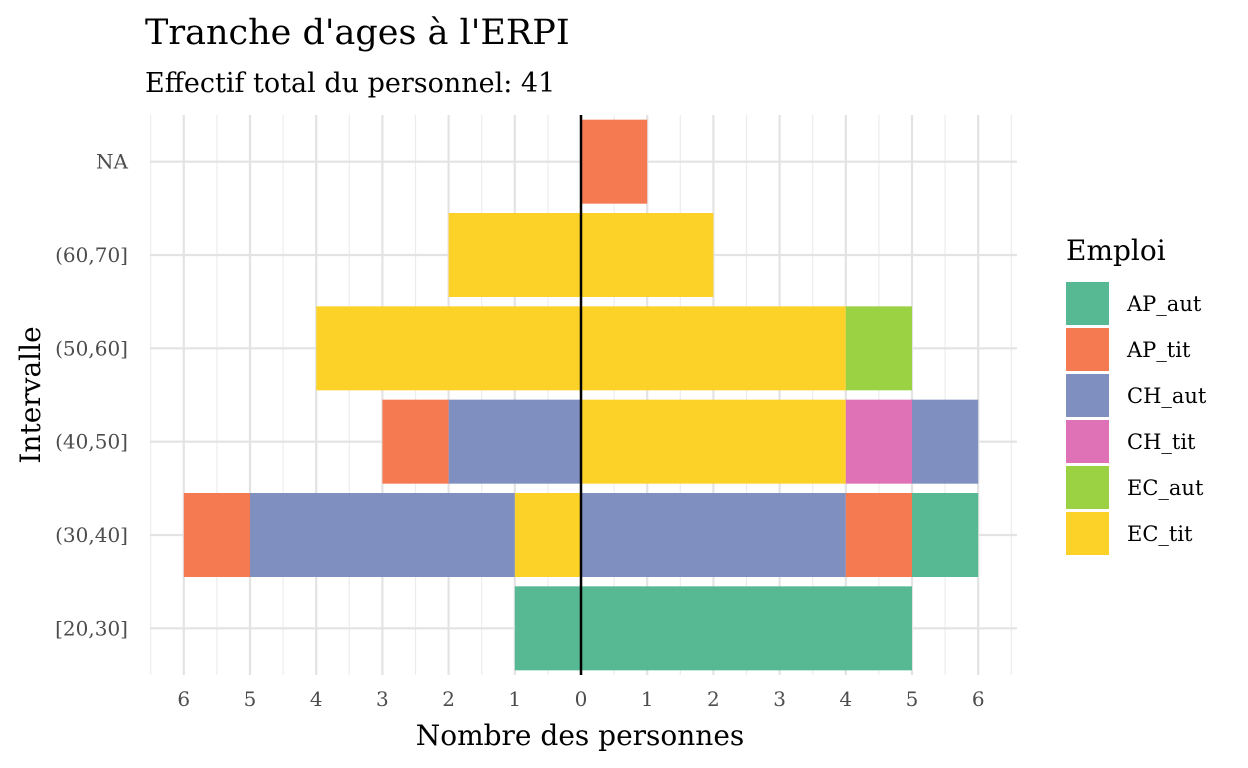  I want to click on y-tick-label: (60,70], so click(91, 255).